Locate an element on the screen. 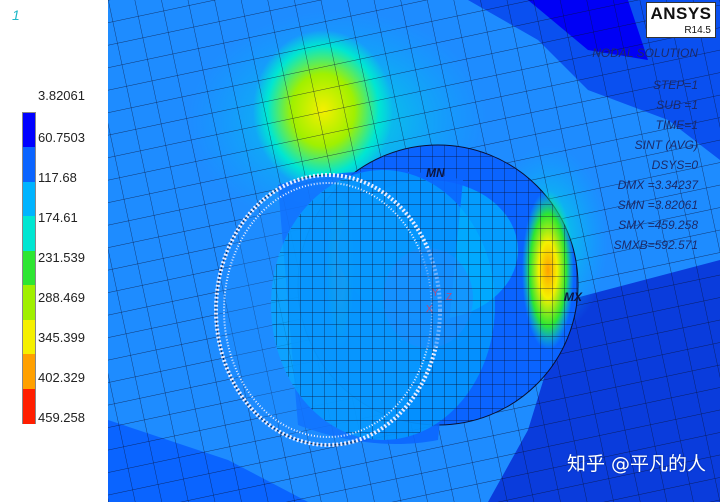 The height and width of the screenshot is (502, 720). solution-dsys: DSYS=0 is located at coordinates (674, 165).